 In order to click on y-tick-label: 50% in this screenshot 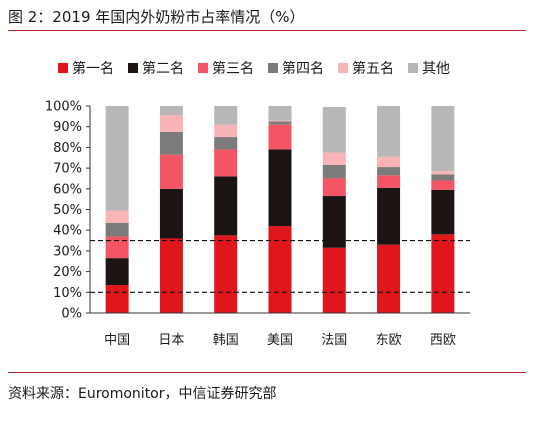, I will do `click(67, 210)`.